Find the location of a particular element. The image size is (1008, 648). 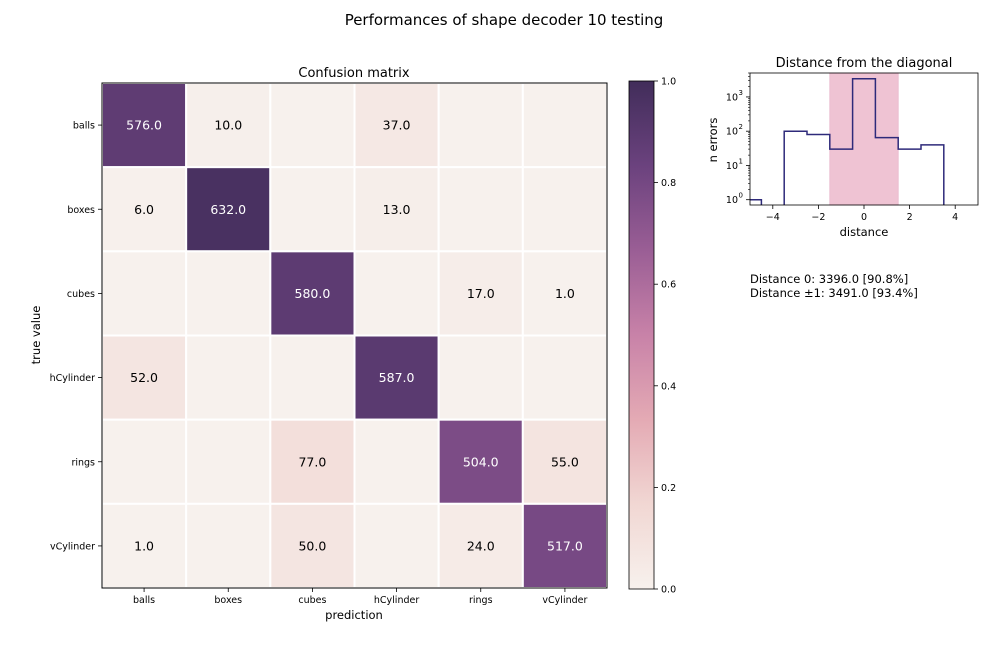

stats-distance-0: Distance 0: 3396.0 [90.8%] is located at coordinates (829, 279).